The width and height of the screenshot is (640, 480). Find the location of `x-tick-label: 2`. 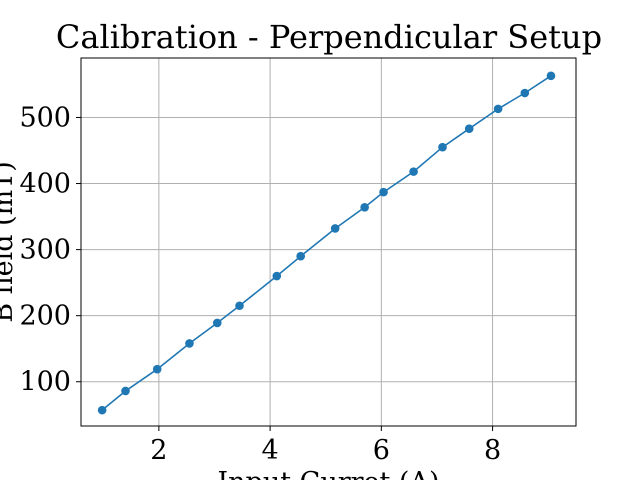

x-tick-label: 2 is located at coordinates (158, 450).